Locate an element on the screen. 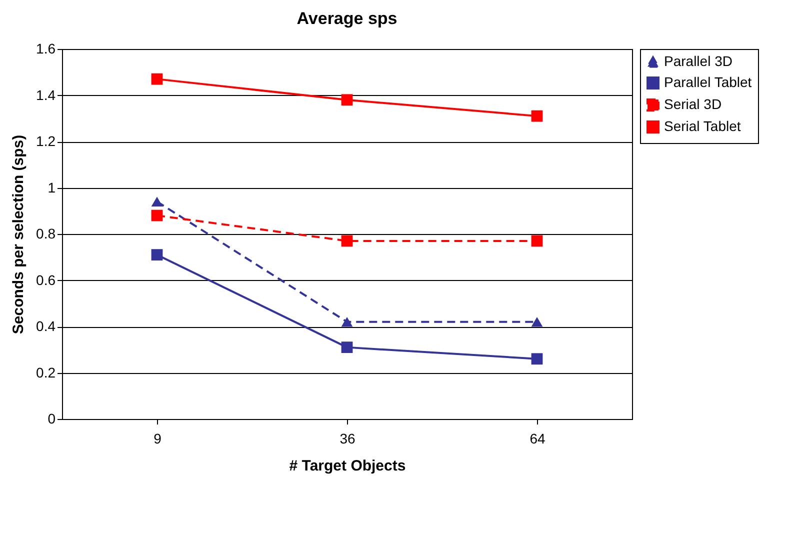 The height and width of the screenshot is (540, 807). y-tick-label: 1.6 is located at coordinates (46, 48).